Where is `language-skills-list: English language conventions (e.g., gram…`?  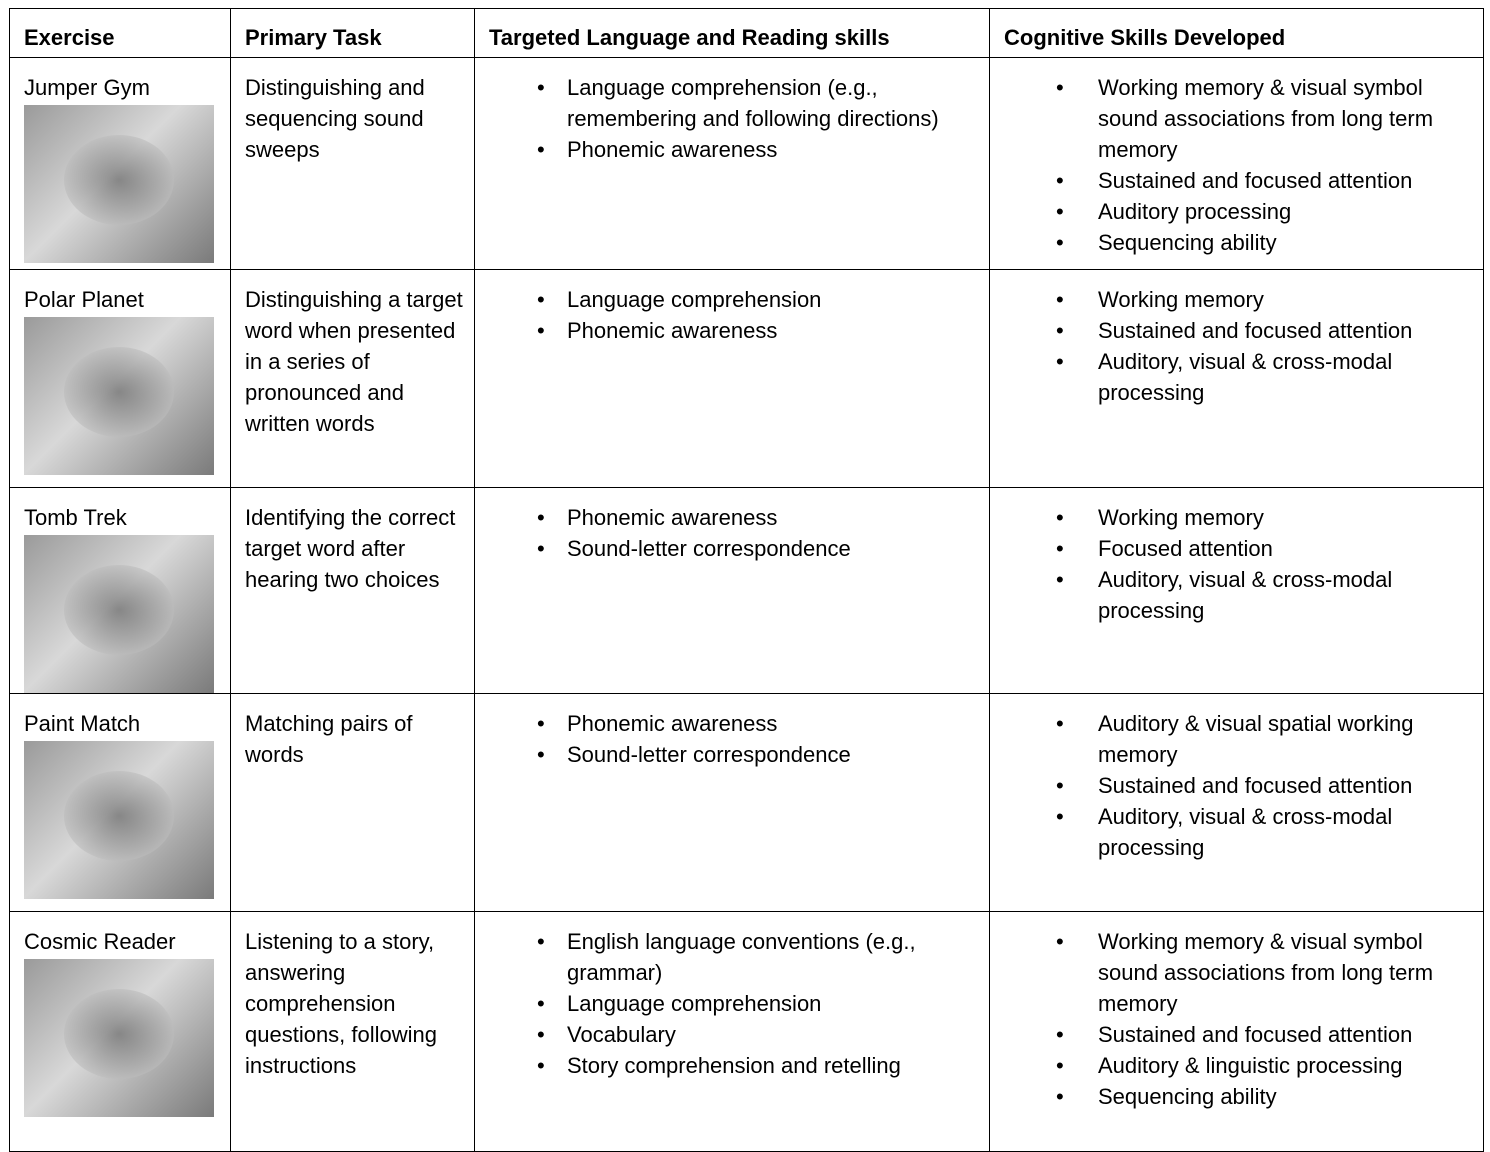 language-skills-list: English language conventions (e.g., gram… is located at coordinates (732, 1003).